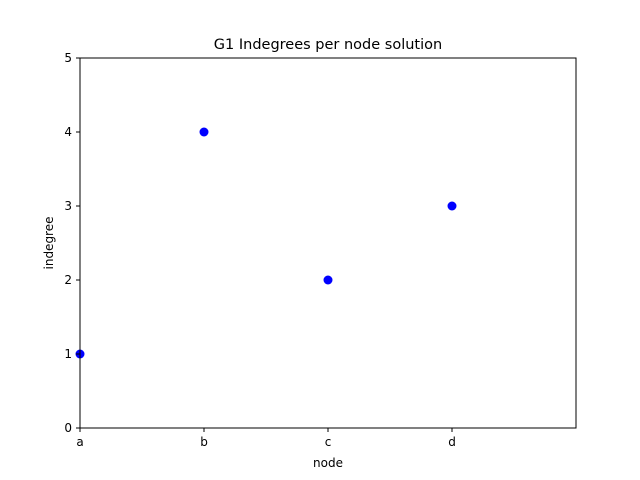  What do you see at coordinates (204, 442) in the screenshot?
I see `x-tick-label-b: b` at bounding box center [204, 442].